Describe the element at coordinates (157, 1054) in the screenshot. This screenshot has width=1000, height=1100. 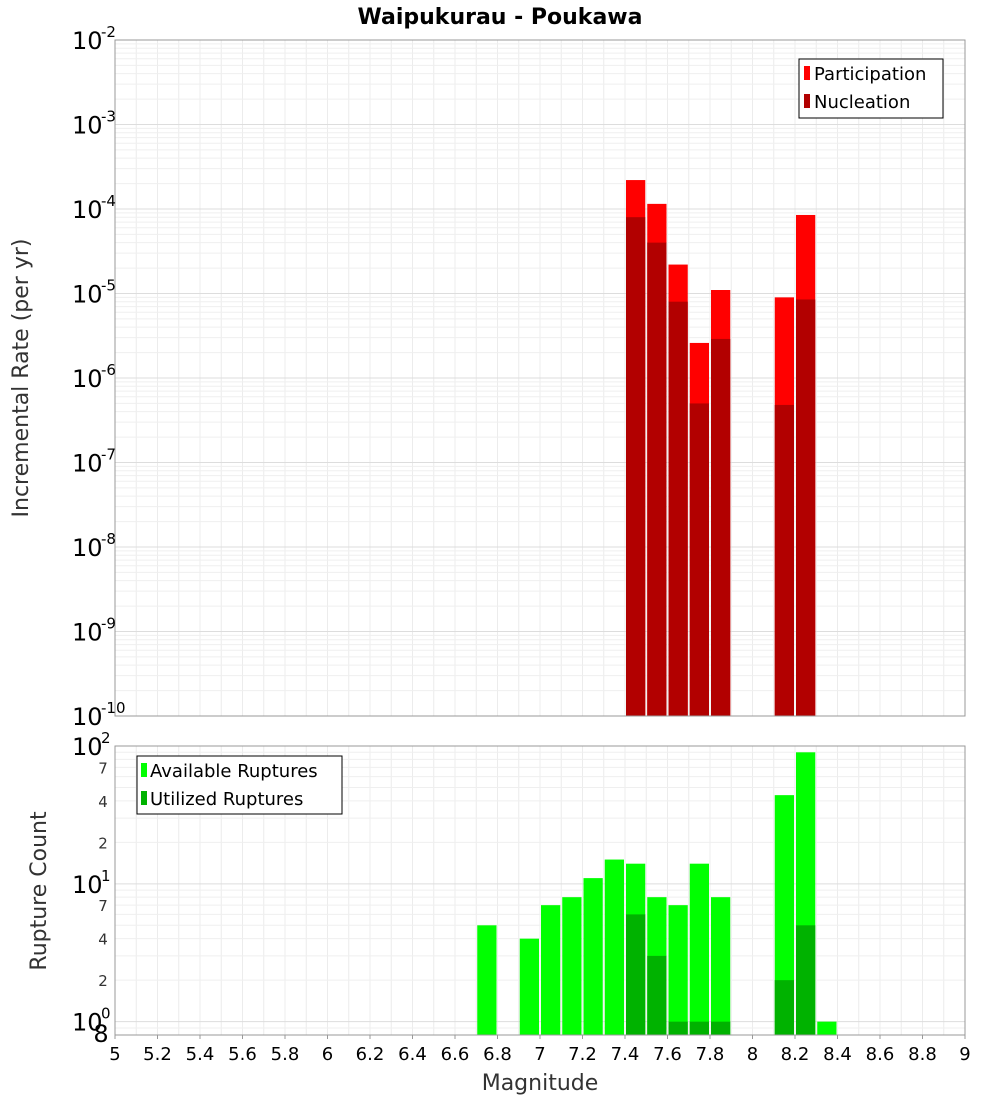
I see `x-tick-label: 5.2` at that location.